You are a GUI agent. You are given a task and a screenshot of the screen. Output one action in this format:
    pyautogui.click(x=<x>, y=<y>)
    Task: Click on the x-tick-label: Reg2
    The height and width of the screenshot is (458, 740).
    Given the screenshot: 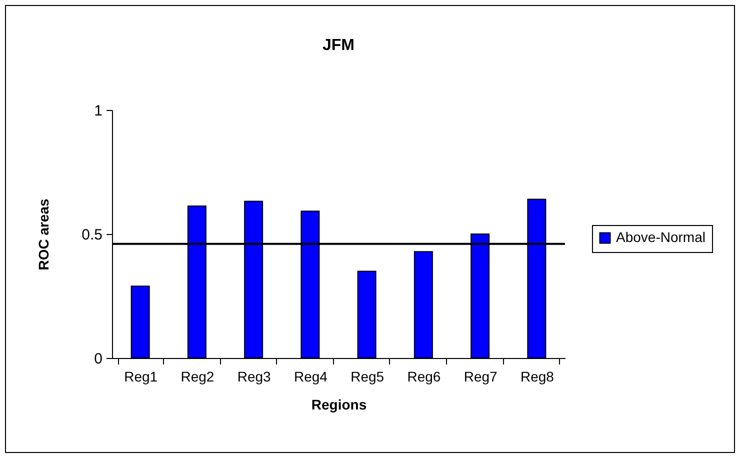 What is the action you would take?
    pyautogui.click(x=197, y=376)
    